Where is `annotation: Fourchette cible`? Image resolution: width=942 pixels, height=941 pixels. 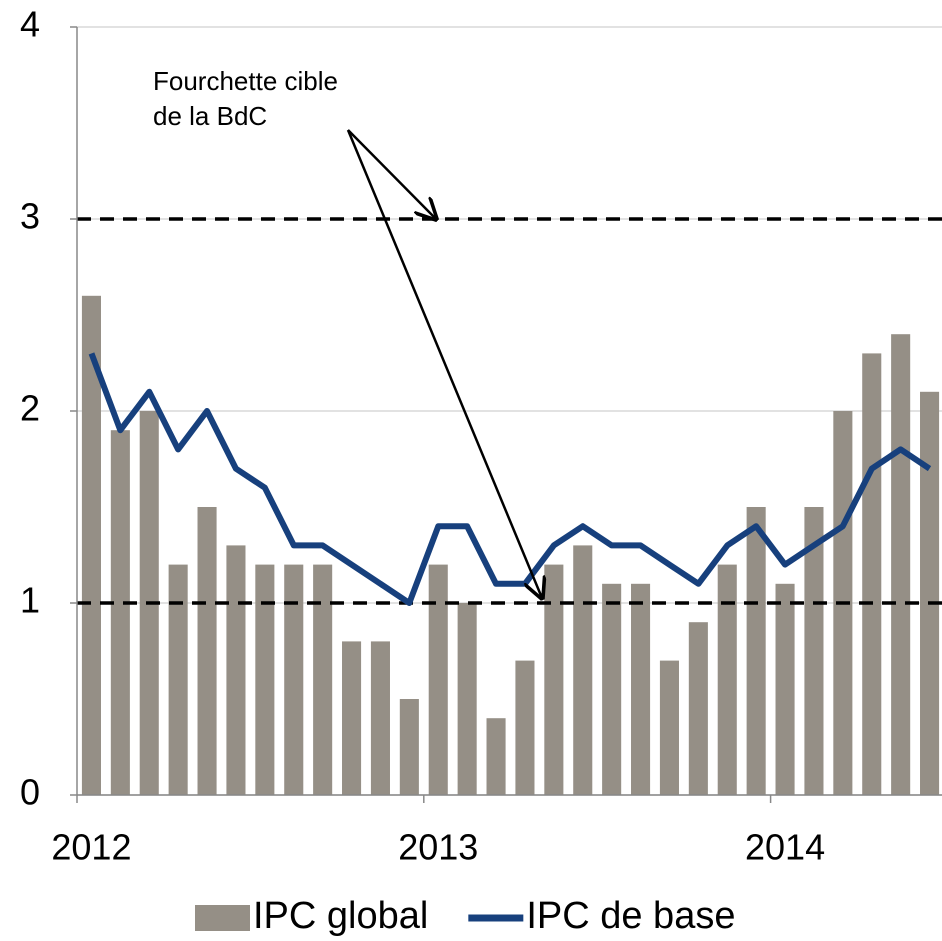 annotation: Fourchette cible is located at coordinates (245, 81).